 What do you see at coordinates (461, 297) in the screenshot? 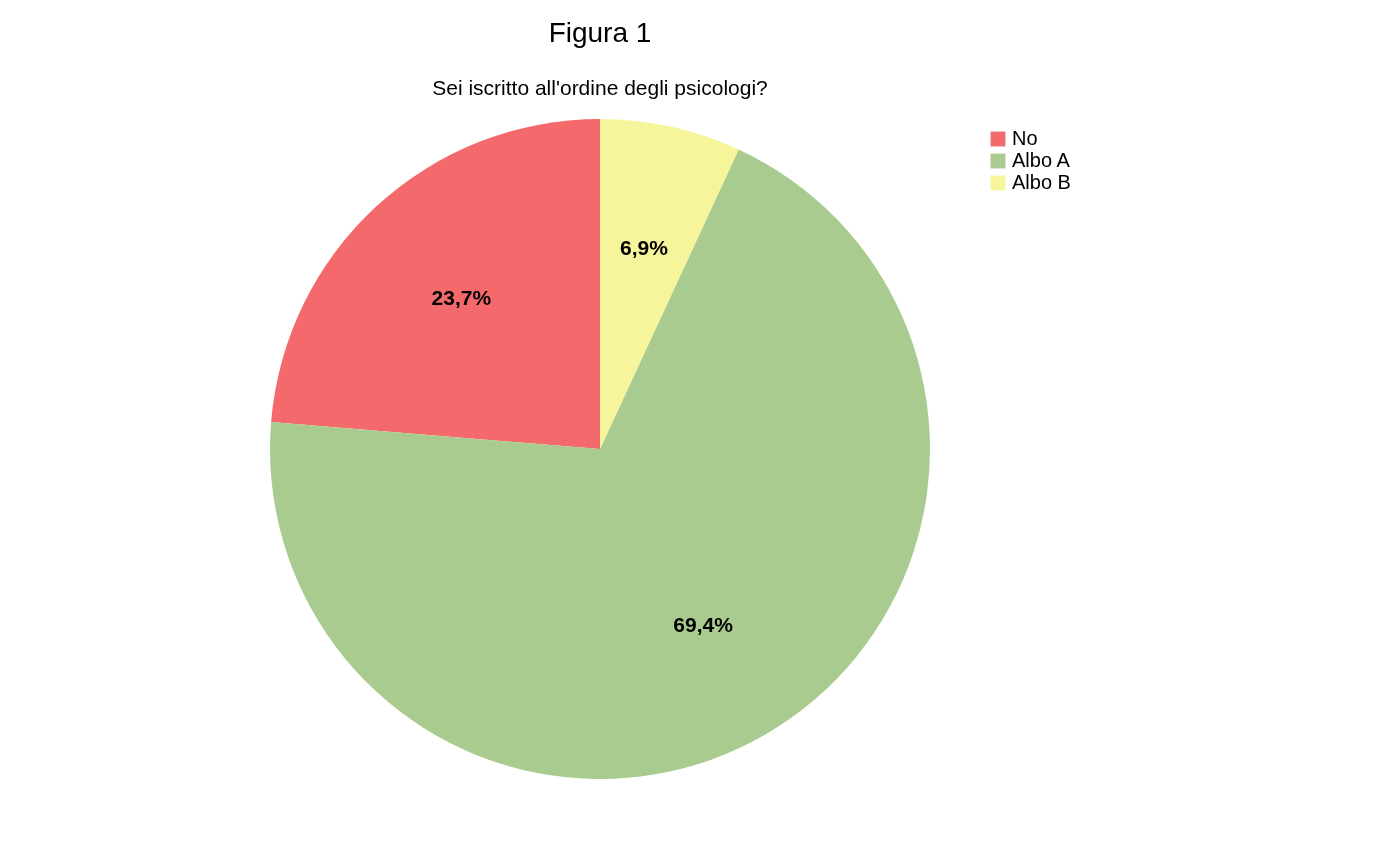
I see `data-label: 23,7%` at bounding box center [461, 297].